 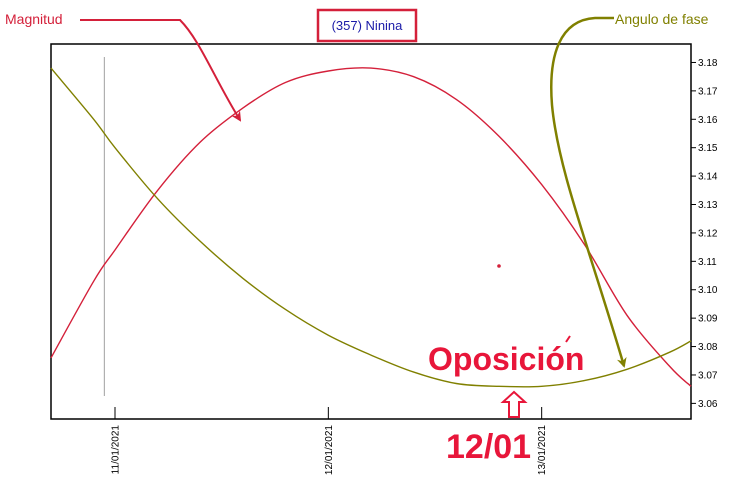 I want to click on y2-tick-label-5: 3.13, so click(x=708, y=205).